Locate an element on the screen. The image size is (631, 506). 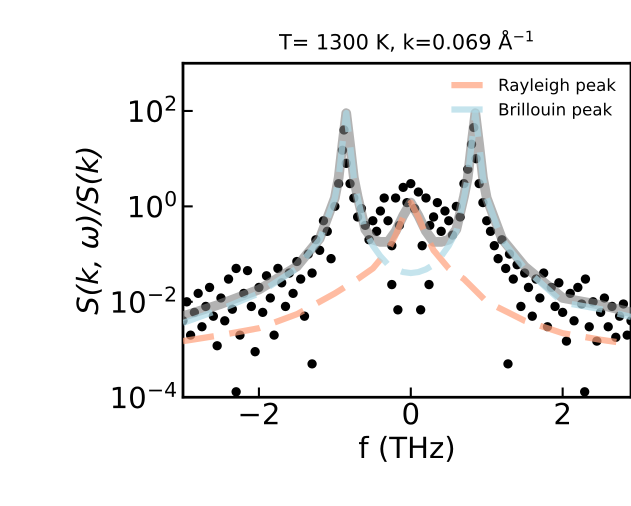
x-axis-title: f (THz) is located at coordinates (406, 449).